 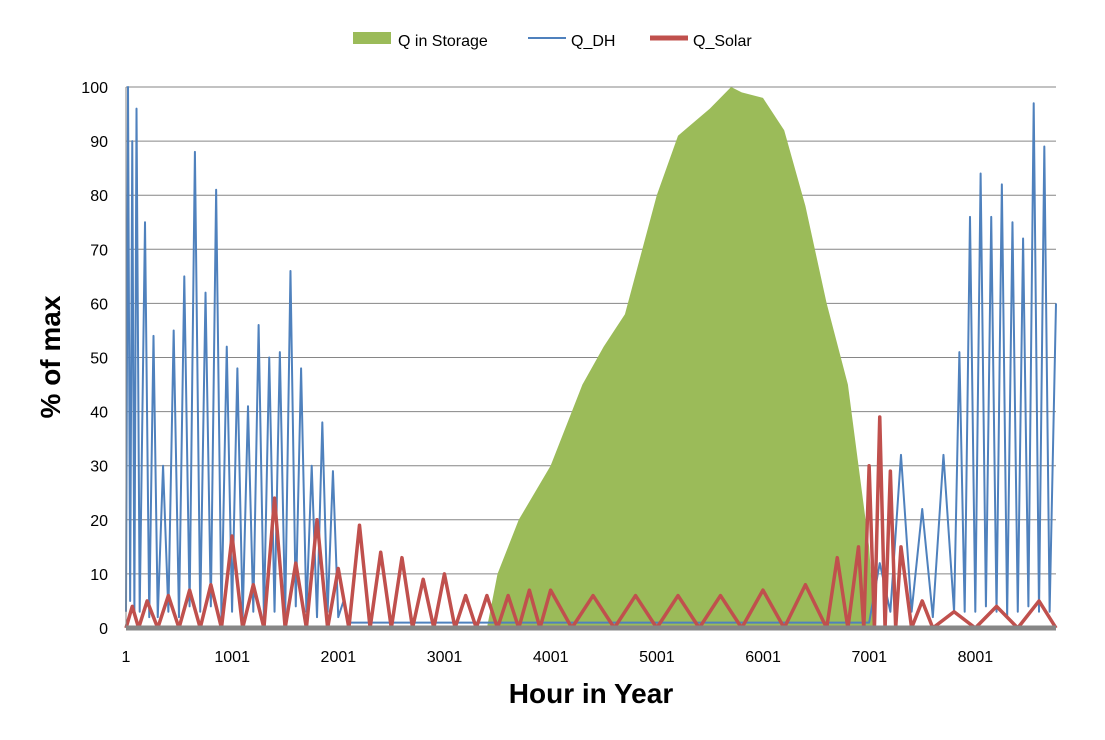 I want to click on x-tick-label: 4001, so click(x=551, y=657).